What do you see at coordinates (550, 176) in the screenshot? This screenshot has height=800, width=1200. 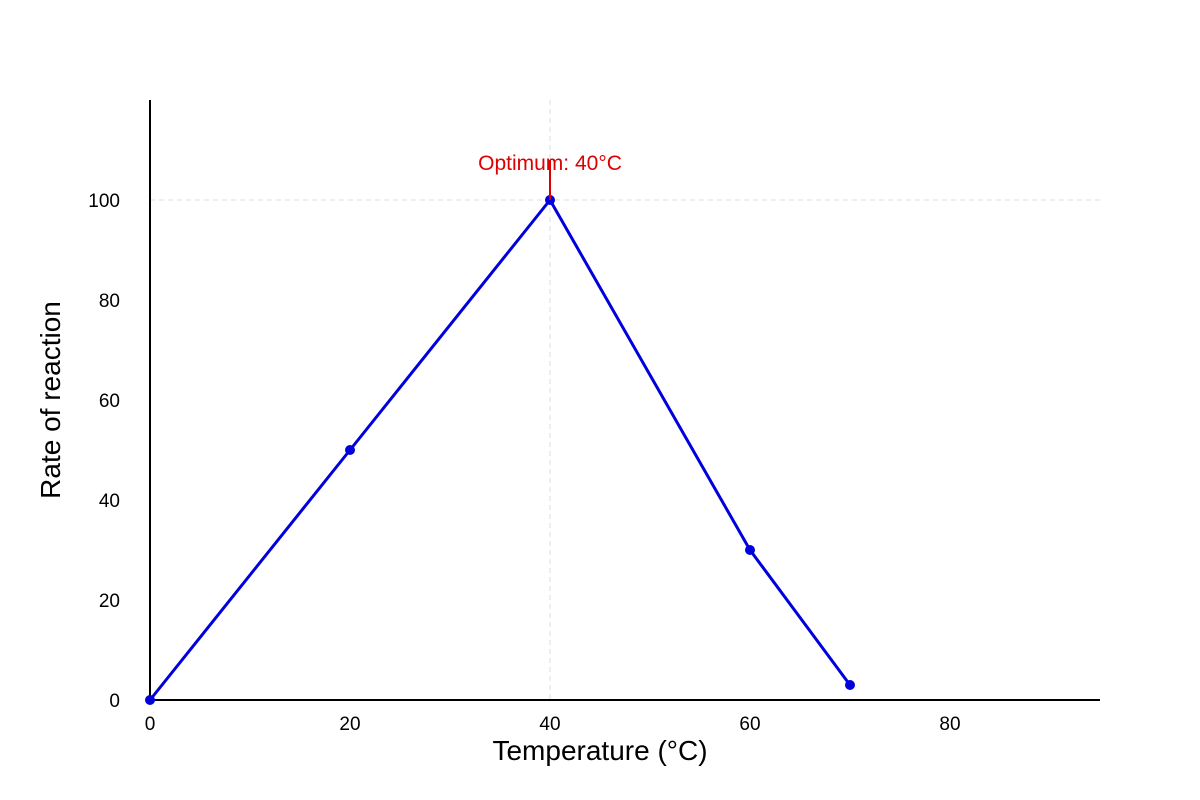 I see `annotations: Optimum: 40°C` at bounding box center [550, 176].